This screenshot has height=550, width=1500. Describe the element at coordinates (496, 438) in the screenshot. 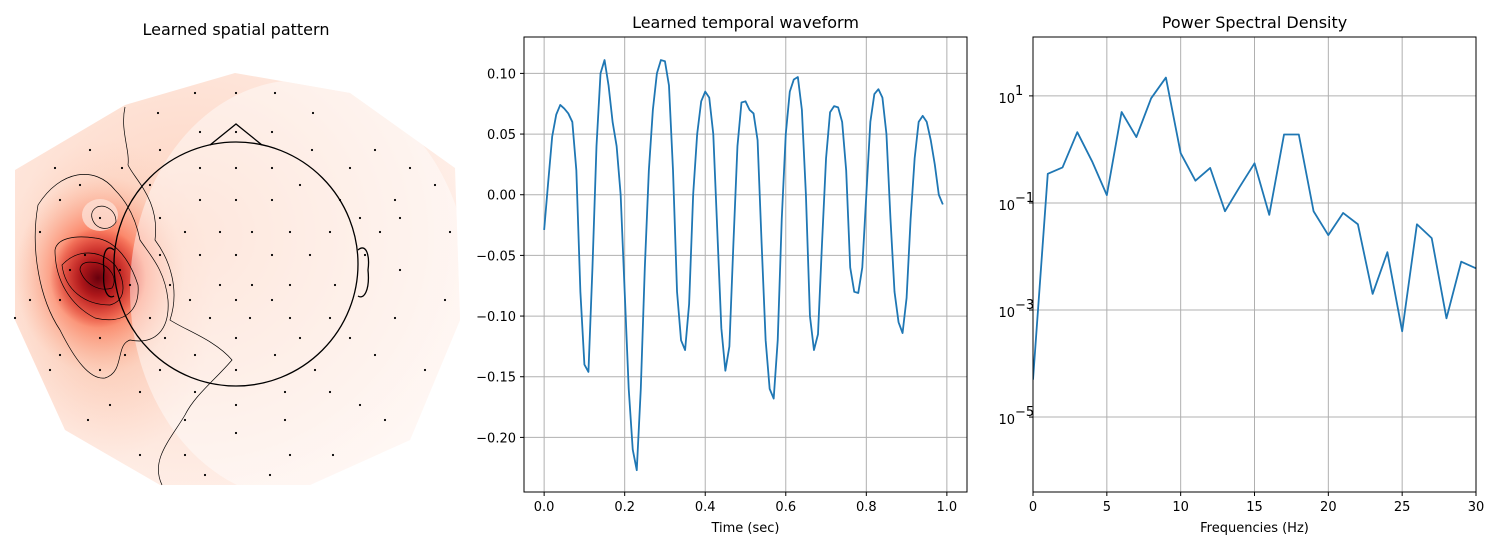

I see `waveform-ytick-label: −0.20` at that location.